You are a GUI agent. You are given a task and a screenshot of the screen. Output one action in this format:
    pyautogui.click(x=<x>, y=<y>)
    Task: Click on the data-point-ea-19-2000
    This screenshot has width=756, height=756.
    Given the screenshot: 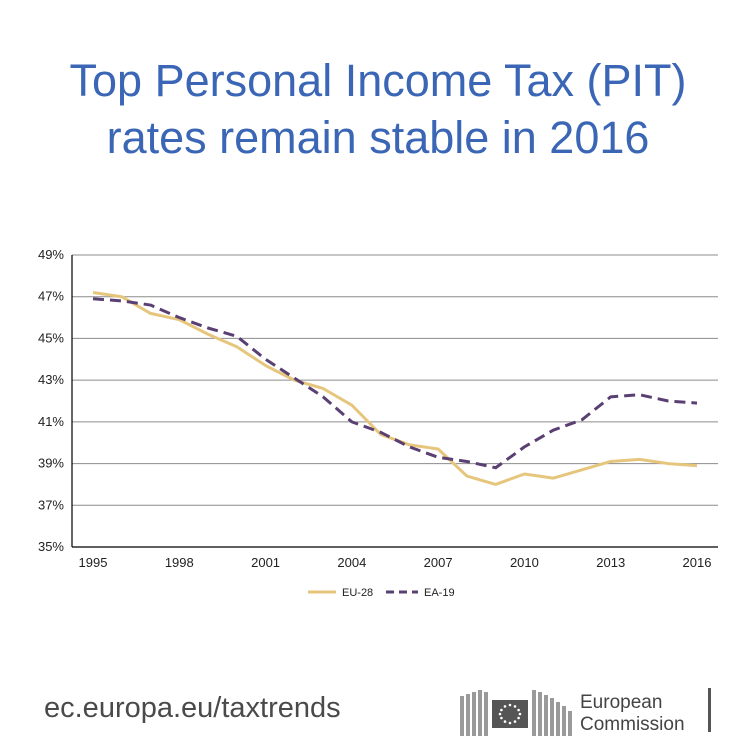 What is the action you would take?
    pyautogui.click(x=236, y=336)
    